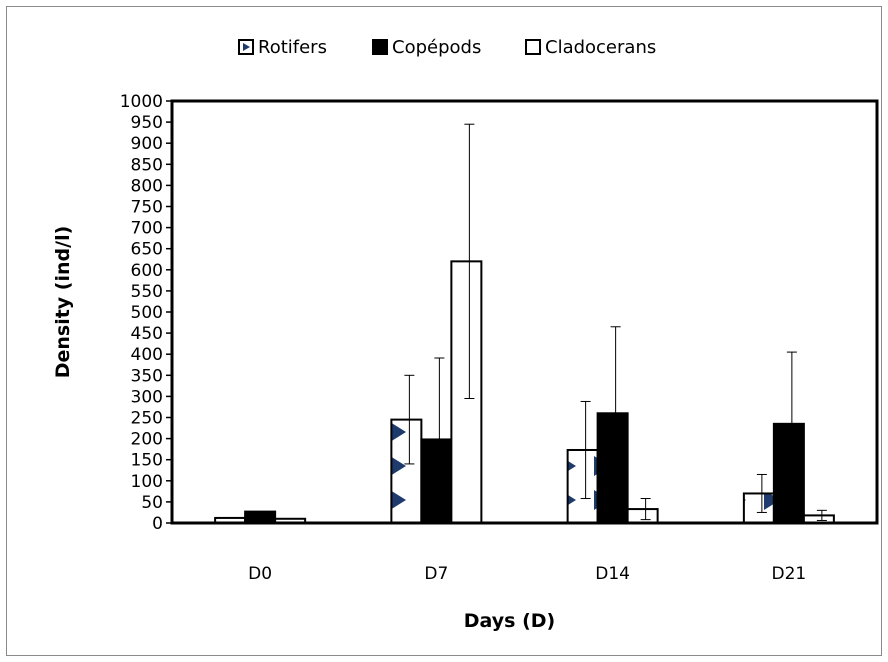  I want to click on legend-swatch-cladocerans, so click(533, 47).